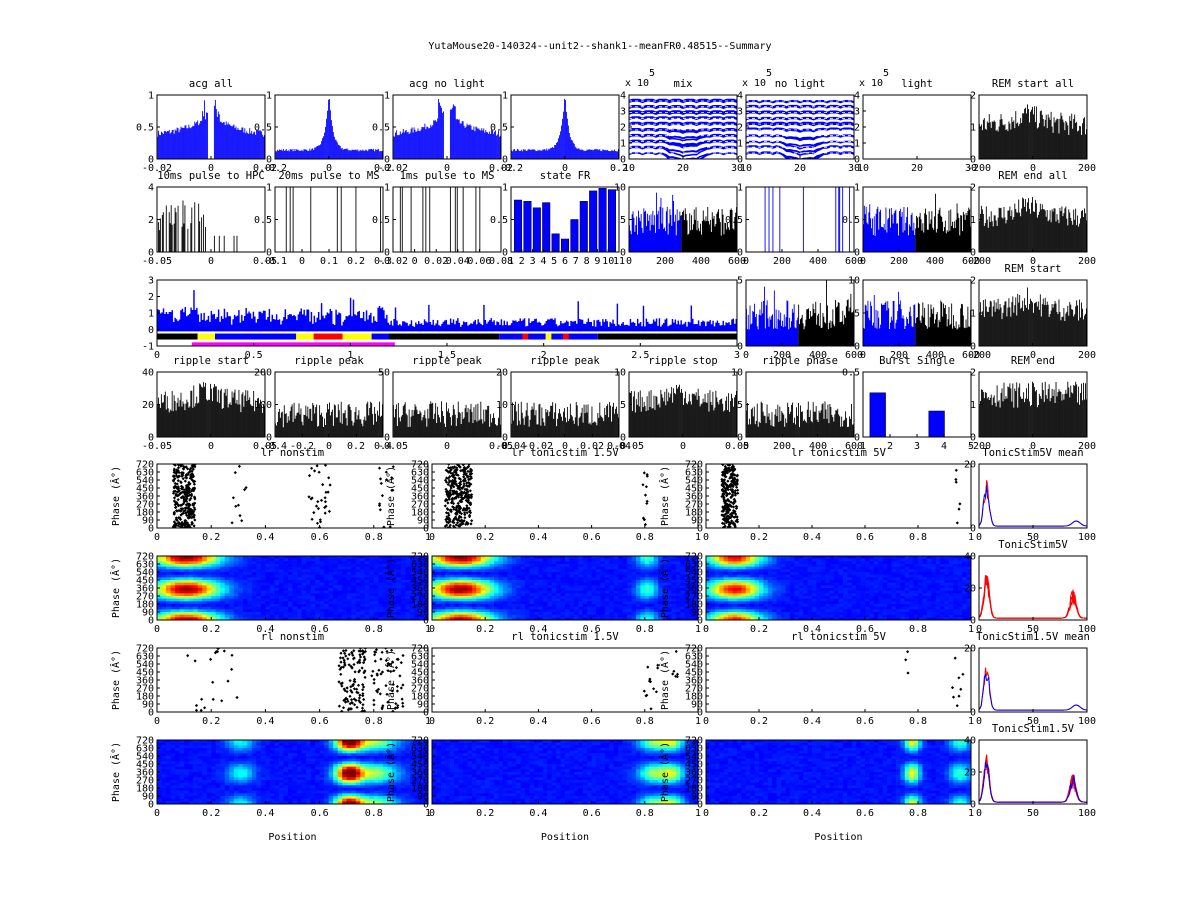  Describe the element at coordinates (565, 261) in the screenshot. I see `x-tick-label: 6` at that location.